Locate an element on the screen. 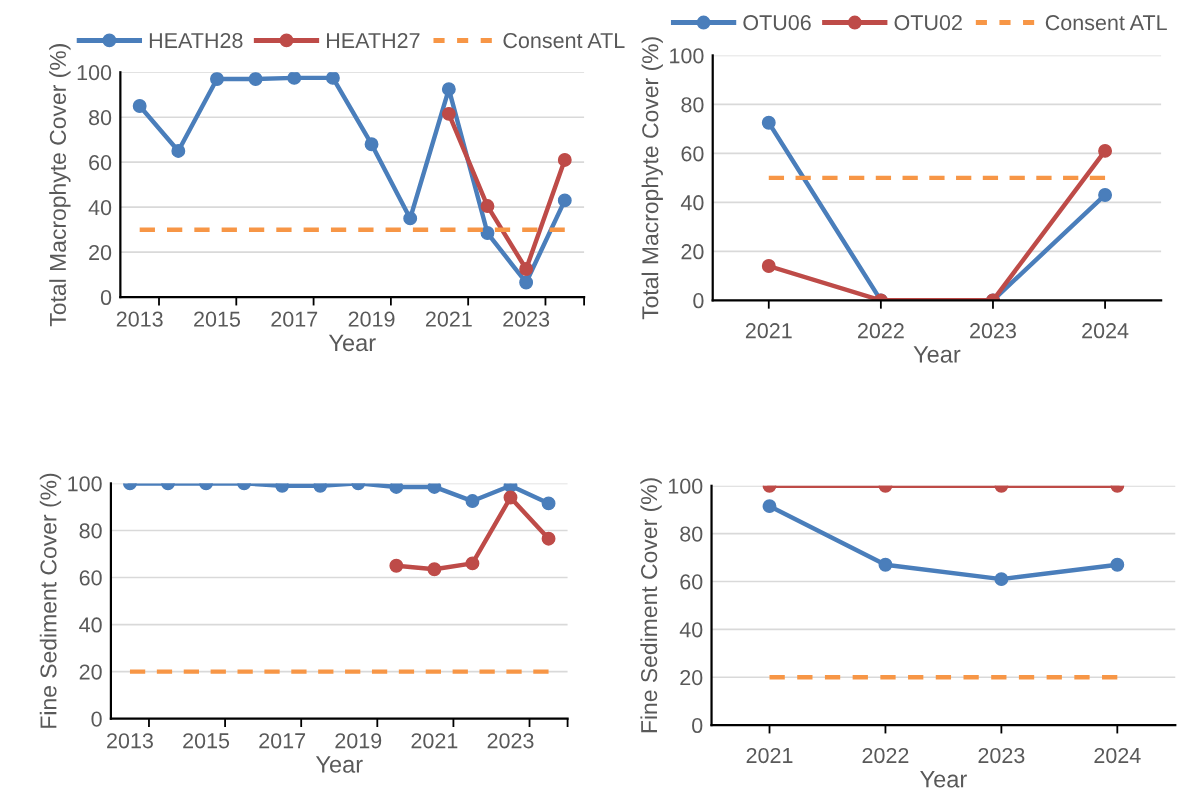 The width and height of the screenshot is (1180, 803). legend-label: OTU02 is located at coordinates (928, 23).